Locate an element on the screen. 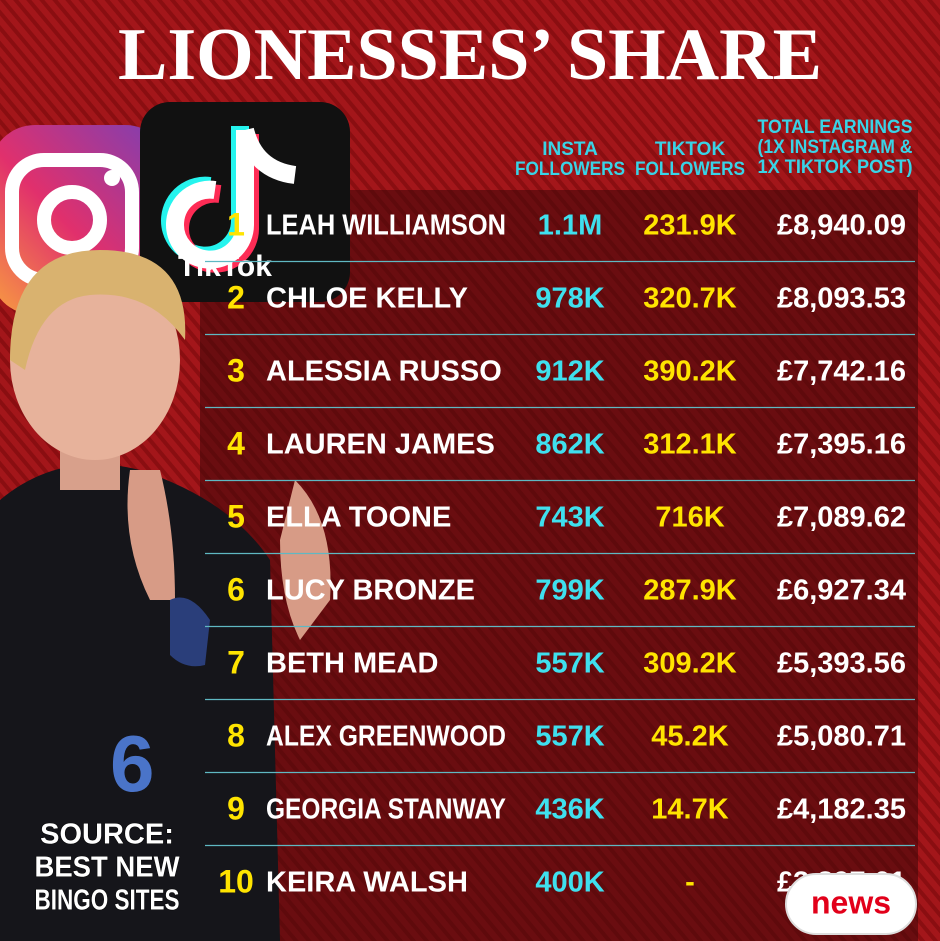 This screenshot has width=940, height=941. tiktok-label: TikTok is located at coordinates (225, 266).